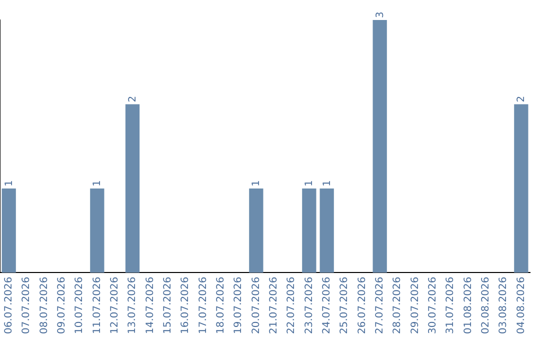  What do you see at coordinates (468, 305) in the screenshot?
I see `x-tick-label: 01.08.2026` at bounding box center [468, 305].